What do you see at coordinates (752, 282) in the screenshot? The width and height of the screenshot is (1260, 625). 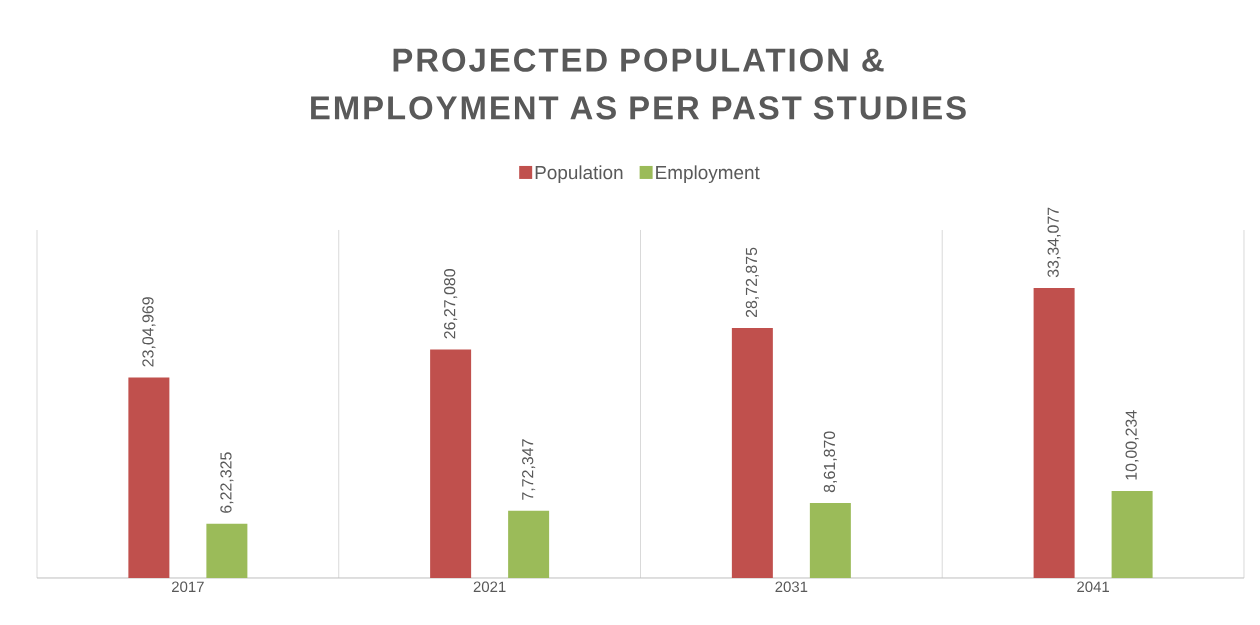 I see `data-label: 28,72,875` at bounding box center [752, 282].